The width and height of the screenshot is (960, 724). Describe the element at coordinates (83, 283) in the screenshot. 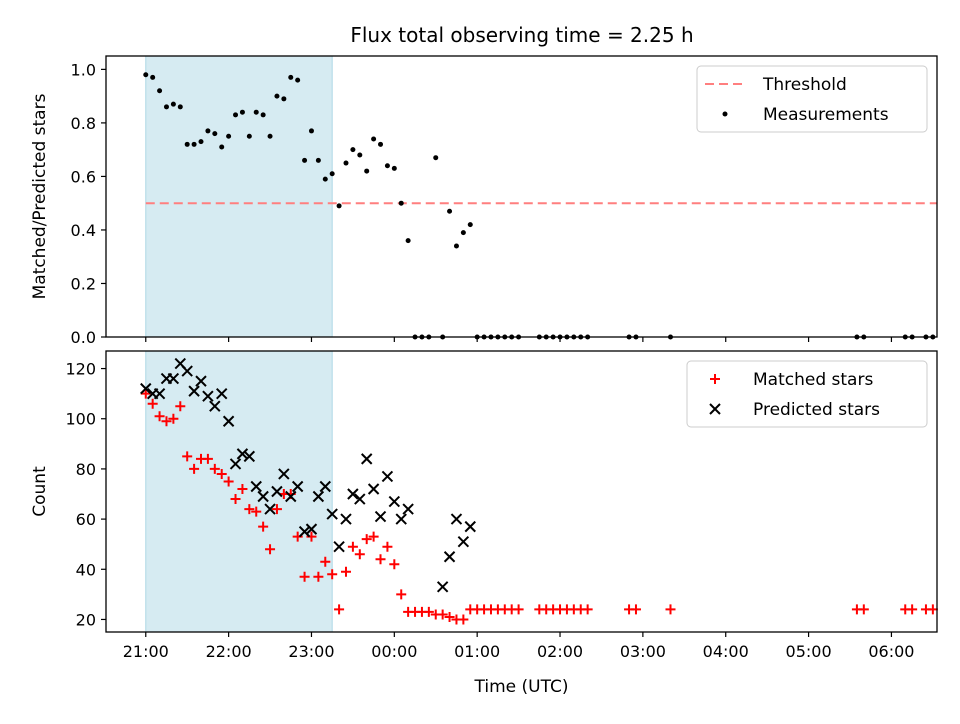

I see `y-tick-label: 0.2` at that location.